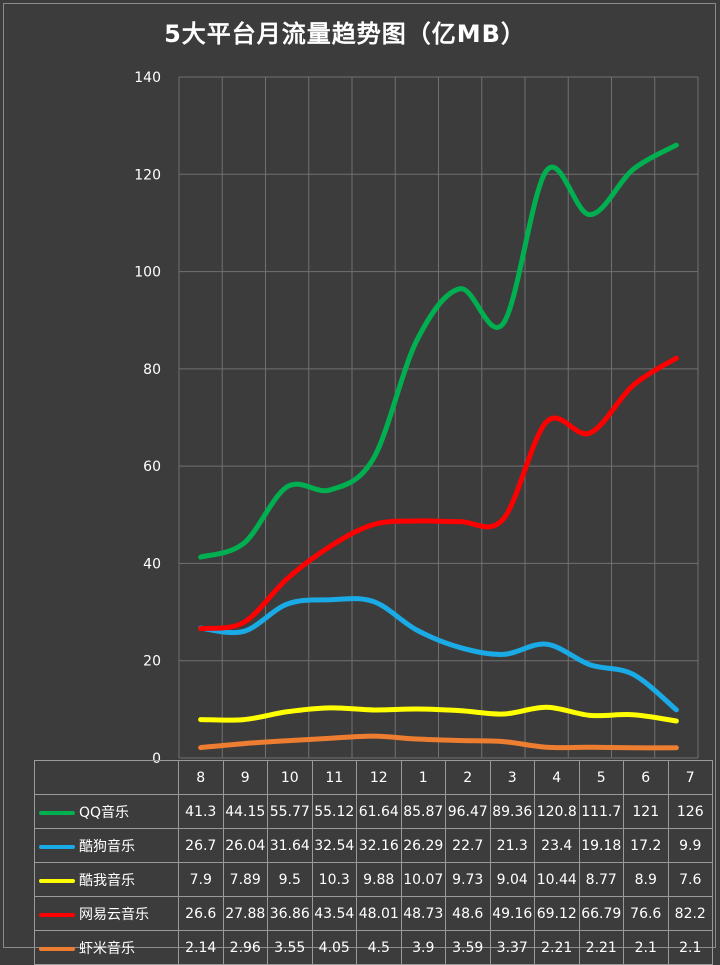 The height and width of the screenshot is (965, 720). Describe the element at coordinates (147, 418) in the screenshot. I see `y-axis-ticks: 0 20 40 60 80 100 120 140` at that location.